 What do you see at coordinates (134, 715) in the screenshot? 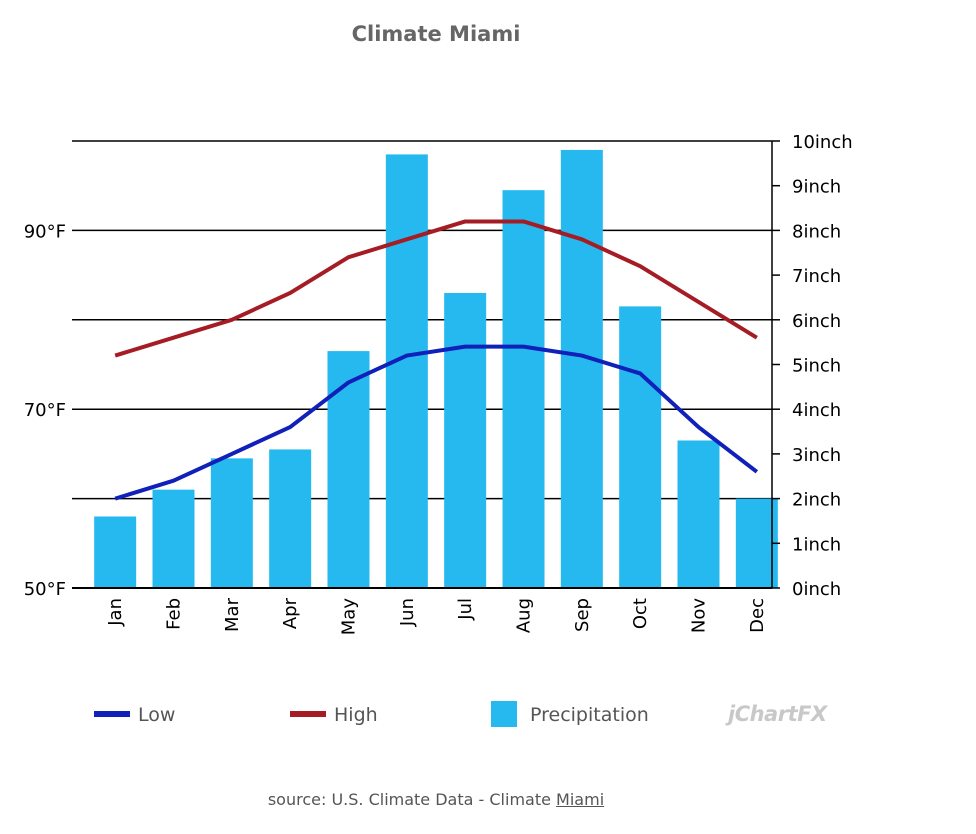
I see `legend-item-low: Low` at bounding box center [134, 715].